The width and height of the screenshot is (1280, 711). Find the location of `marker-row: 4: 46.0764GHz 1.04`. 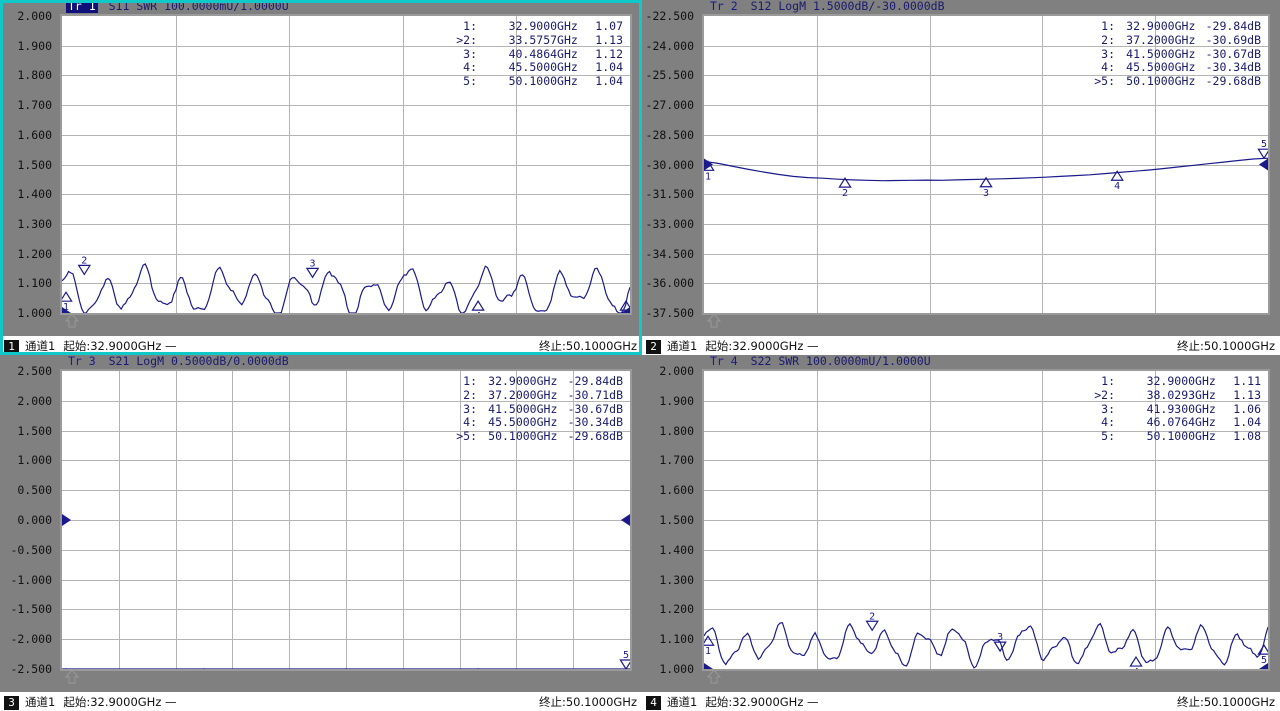

marker-row: 4: 46.0764GHz 1.04 is located at coordinates (1175, 423).